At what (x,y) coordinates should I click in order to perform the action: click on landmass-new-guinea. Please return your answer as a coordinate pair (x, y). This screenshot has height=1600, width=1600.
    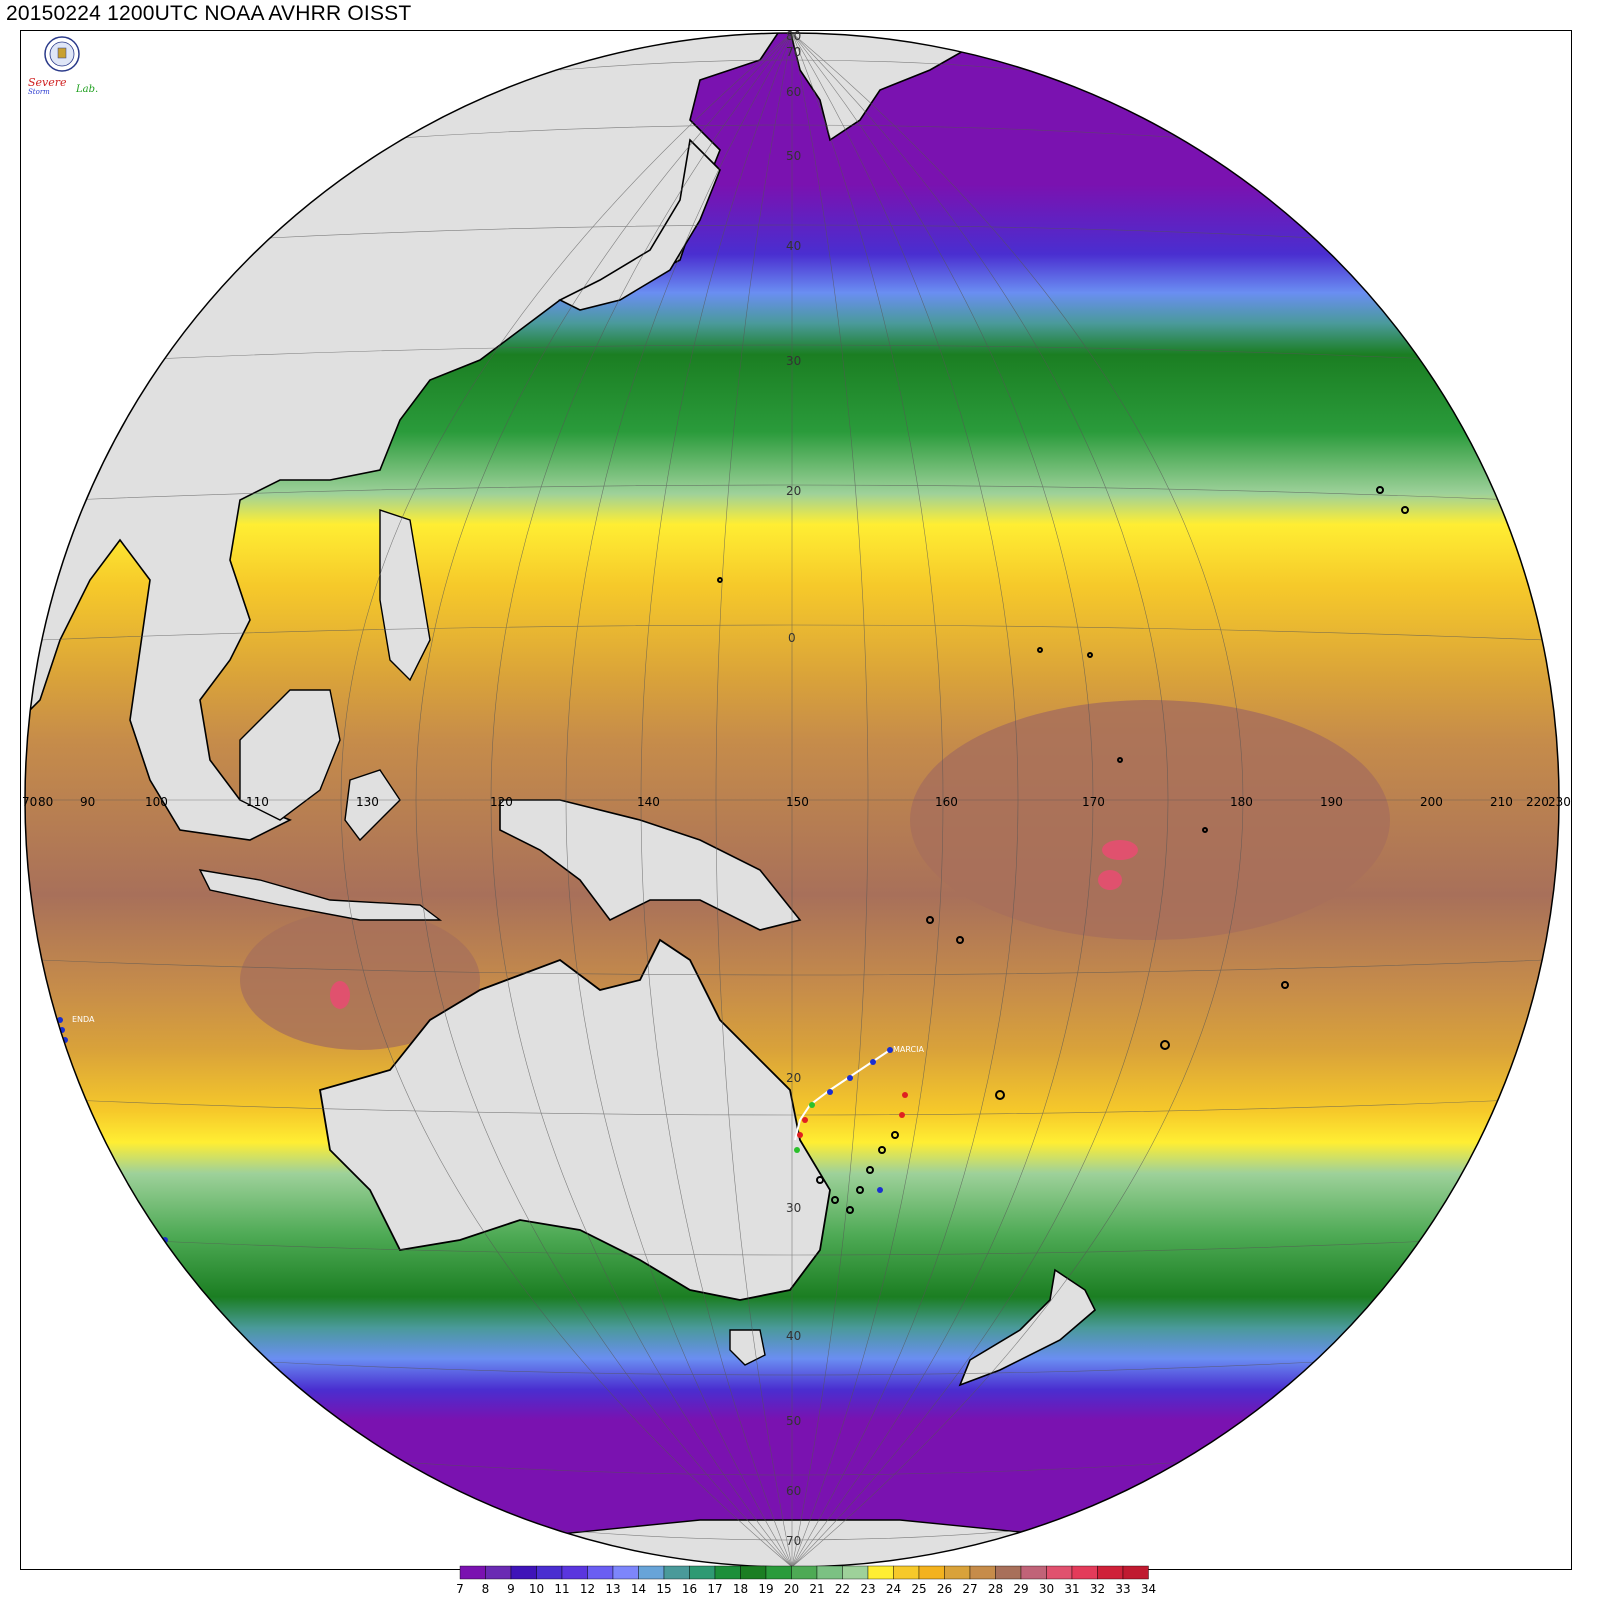
    Looking at the image, I should click on (650, 865).